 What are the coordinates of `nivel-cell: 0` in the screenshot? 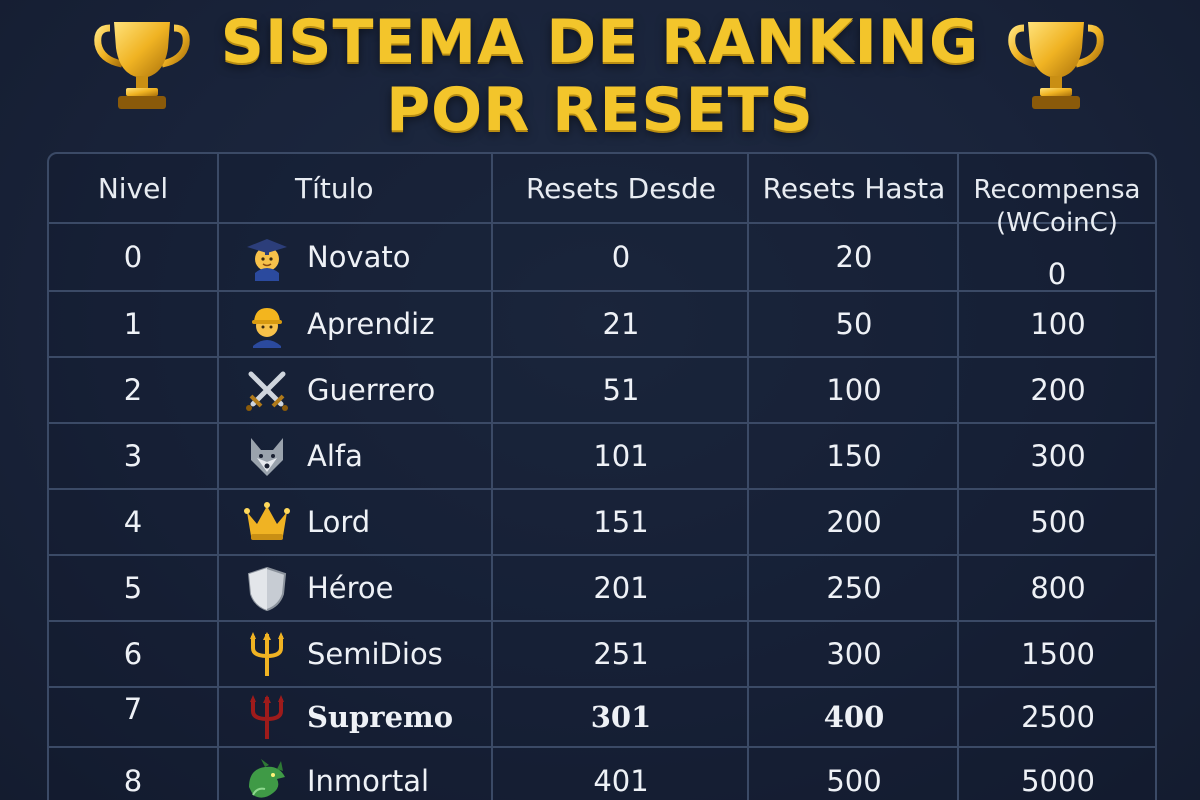 It's located at (133, 257).